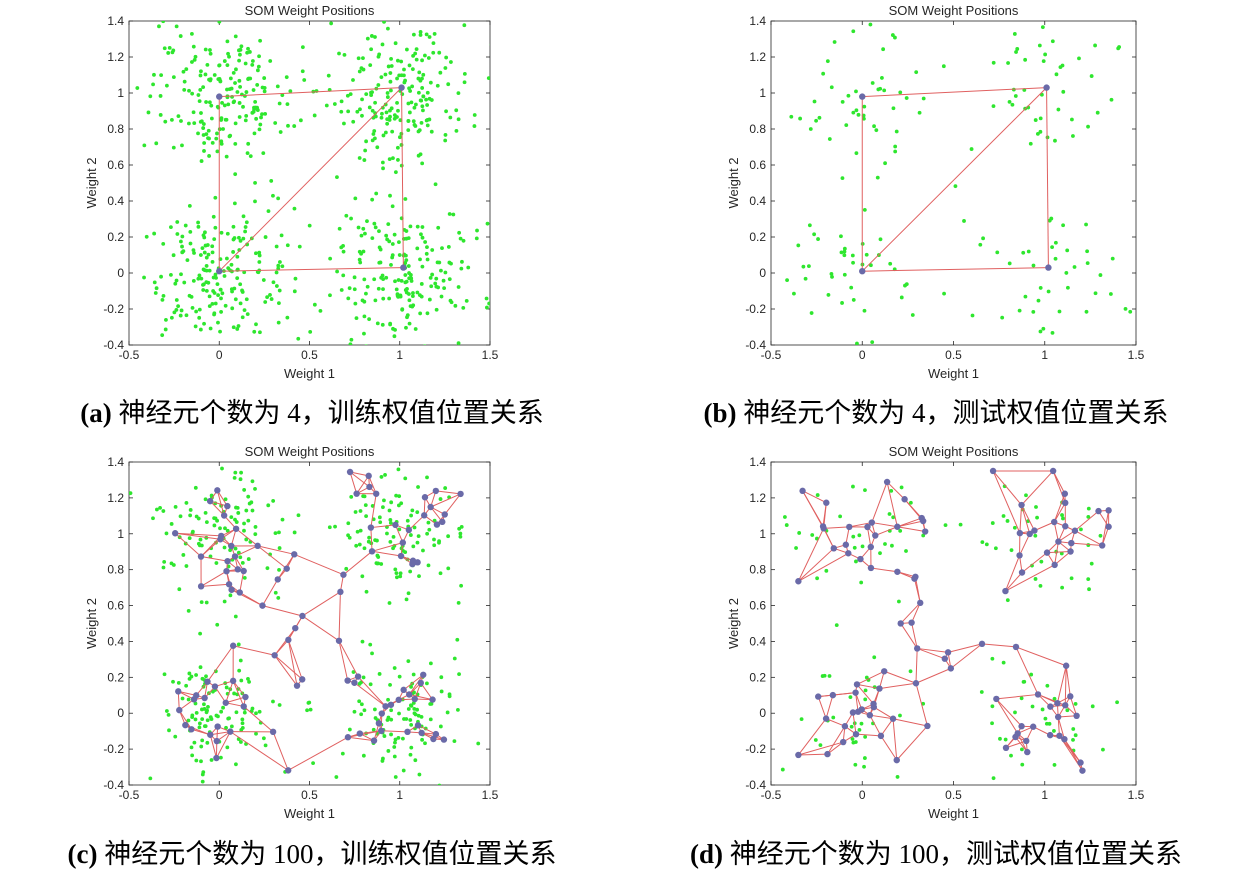 This screenshot has width=1249, height=871. I want to click on x-axis-label: Weight 1, so click(309, 373).